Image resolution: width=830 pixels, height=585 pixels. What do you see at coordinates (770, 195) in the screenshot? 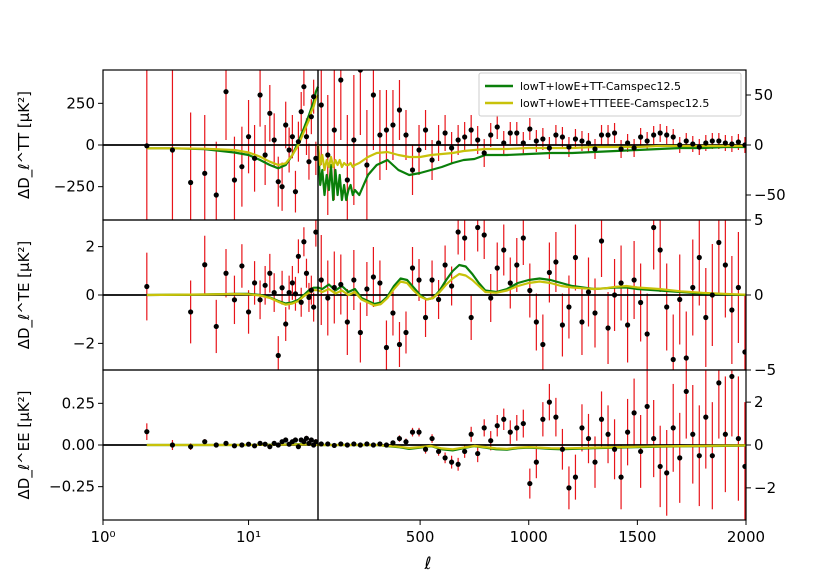
I see `y-tick-label-right: −50` at bounding box center [770, 195].